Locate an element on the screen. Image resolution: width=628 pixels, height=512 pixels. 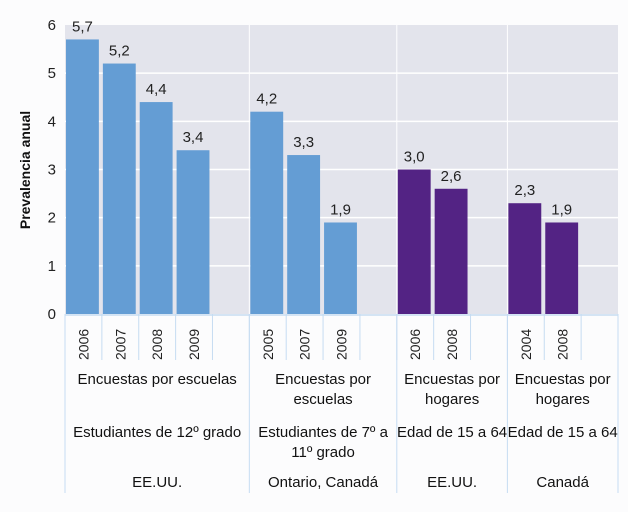
data-label: 5,7 is located at coordinates (82, 26).